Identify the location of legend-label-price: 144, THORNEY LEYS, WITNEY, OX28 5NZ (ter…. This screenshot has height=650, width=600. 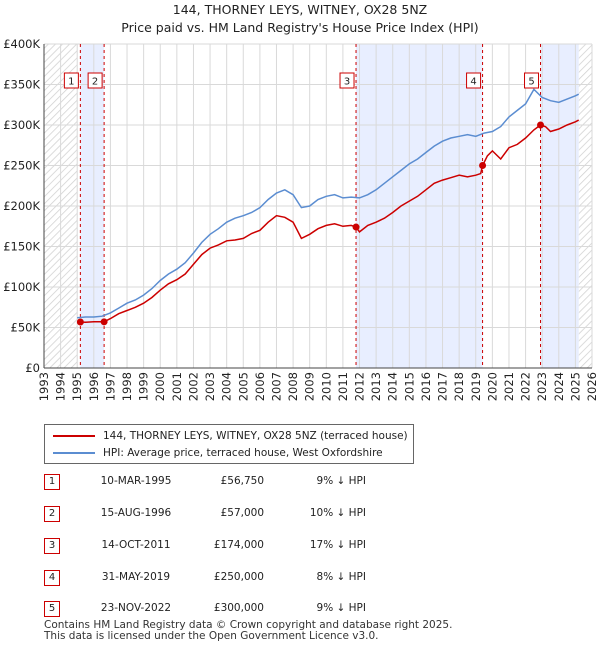
(255, 436).